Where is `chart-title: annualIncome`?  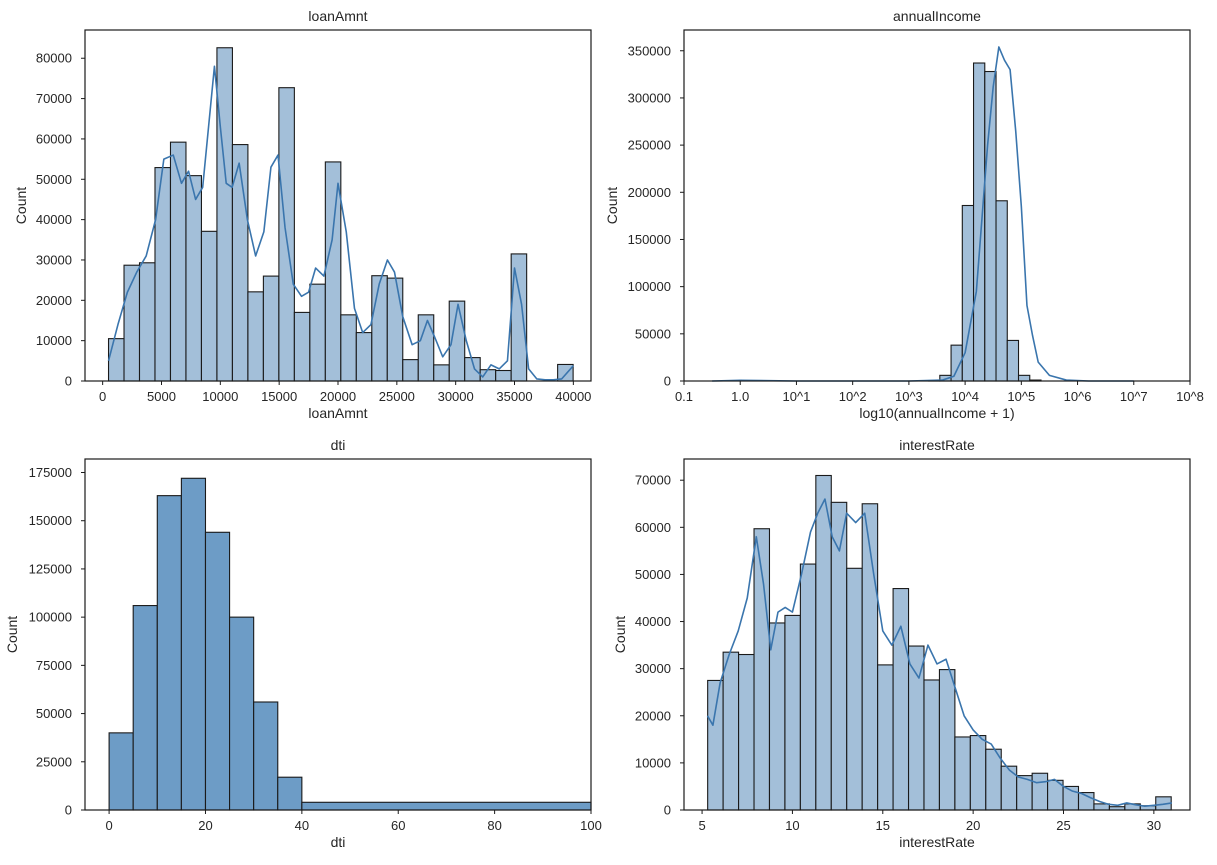
chart-title: annualIncome is located at coordinates (937, 16).